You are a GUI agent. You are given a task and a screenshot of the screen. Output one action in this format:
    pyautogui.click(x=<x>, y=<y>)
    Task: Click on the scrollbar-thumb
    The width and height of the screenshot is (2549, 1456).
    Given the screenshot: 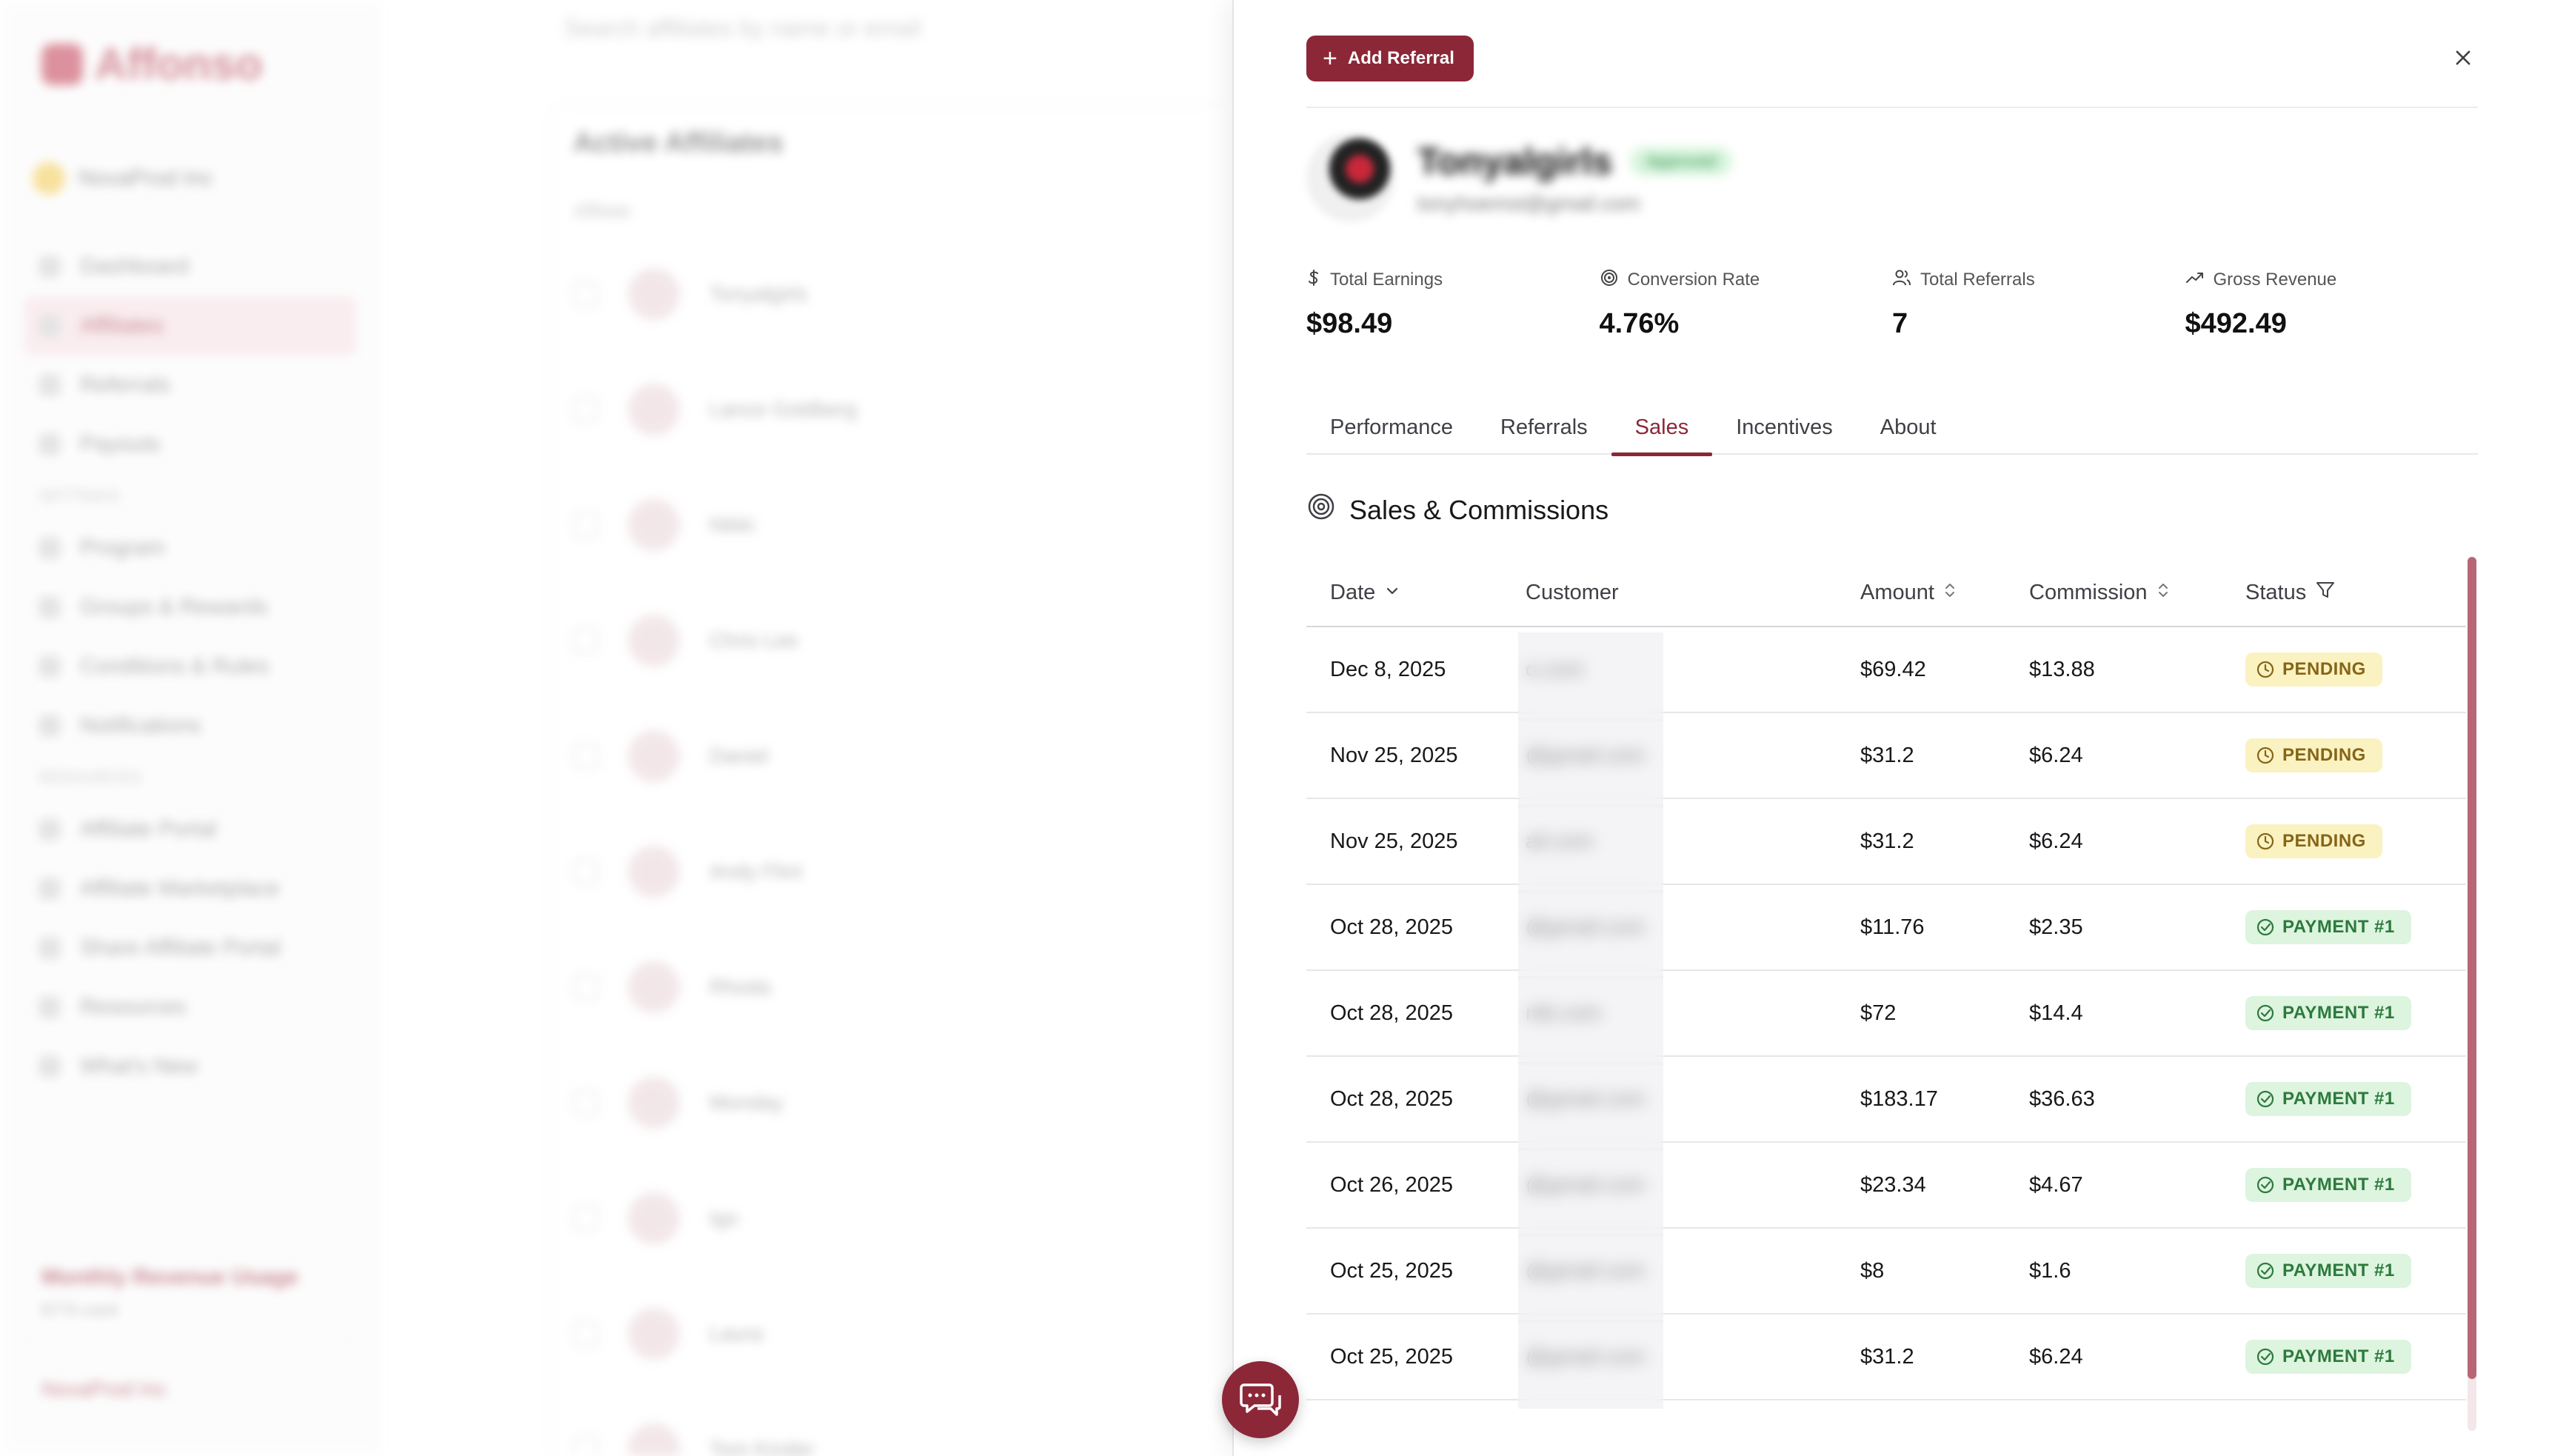 What is the action you would take?
    pyautogui.click(x=2472, y=968)
    